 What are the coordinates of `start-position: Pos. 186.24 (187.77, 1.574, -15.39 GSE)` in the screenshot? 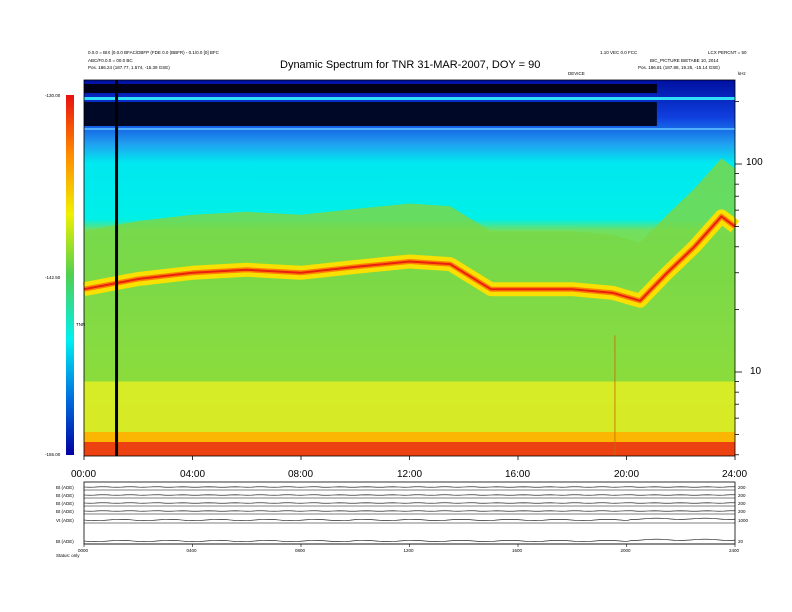 It's located at (129, 67).